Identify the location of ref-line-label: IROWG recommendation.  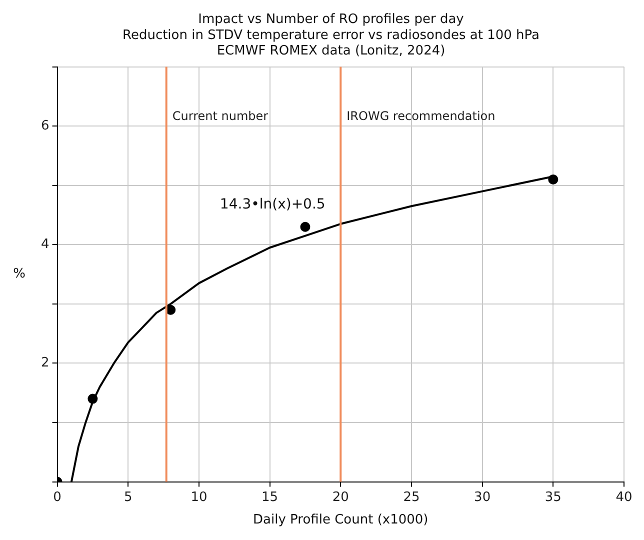
(421, 115).